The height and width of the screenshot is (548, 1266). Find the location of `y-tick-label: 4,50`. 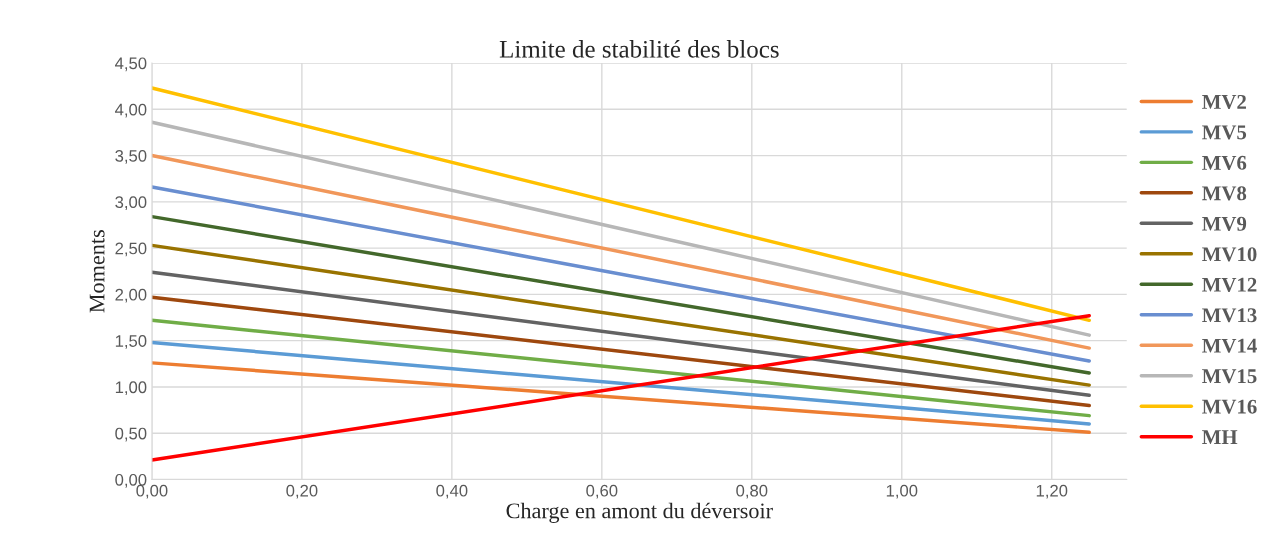

y-tick-label: 4,50 is located at coordinates (131, 64).